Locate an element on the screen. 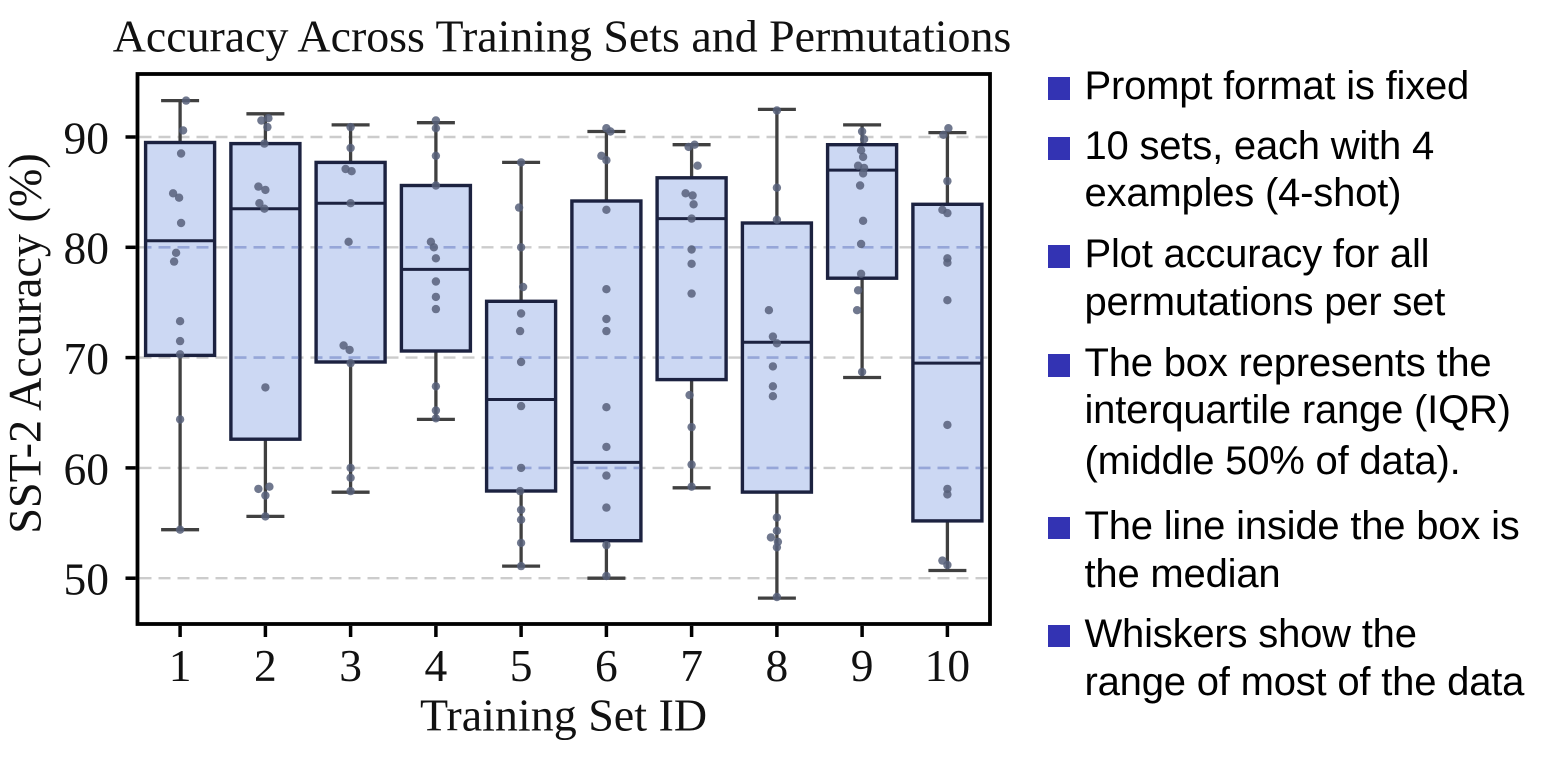  svg-text: 7 is located at coordinates (691, 665).